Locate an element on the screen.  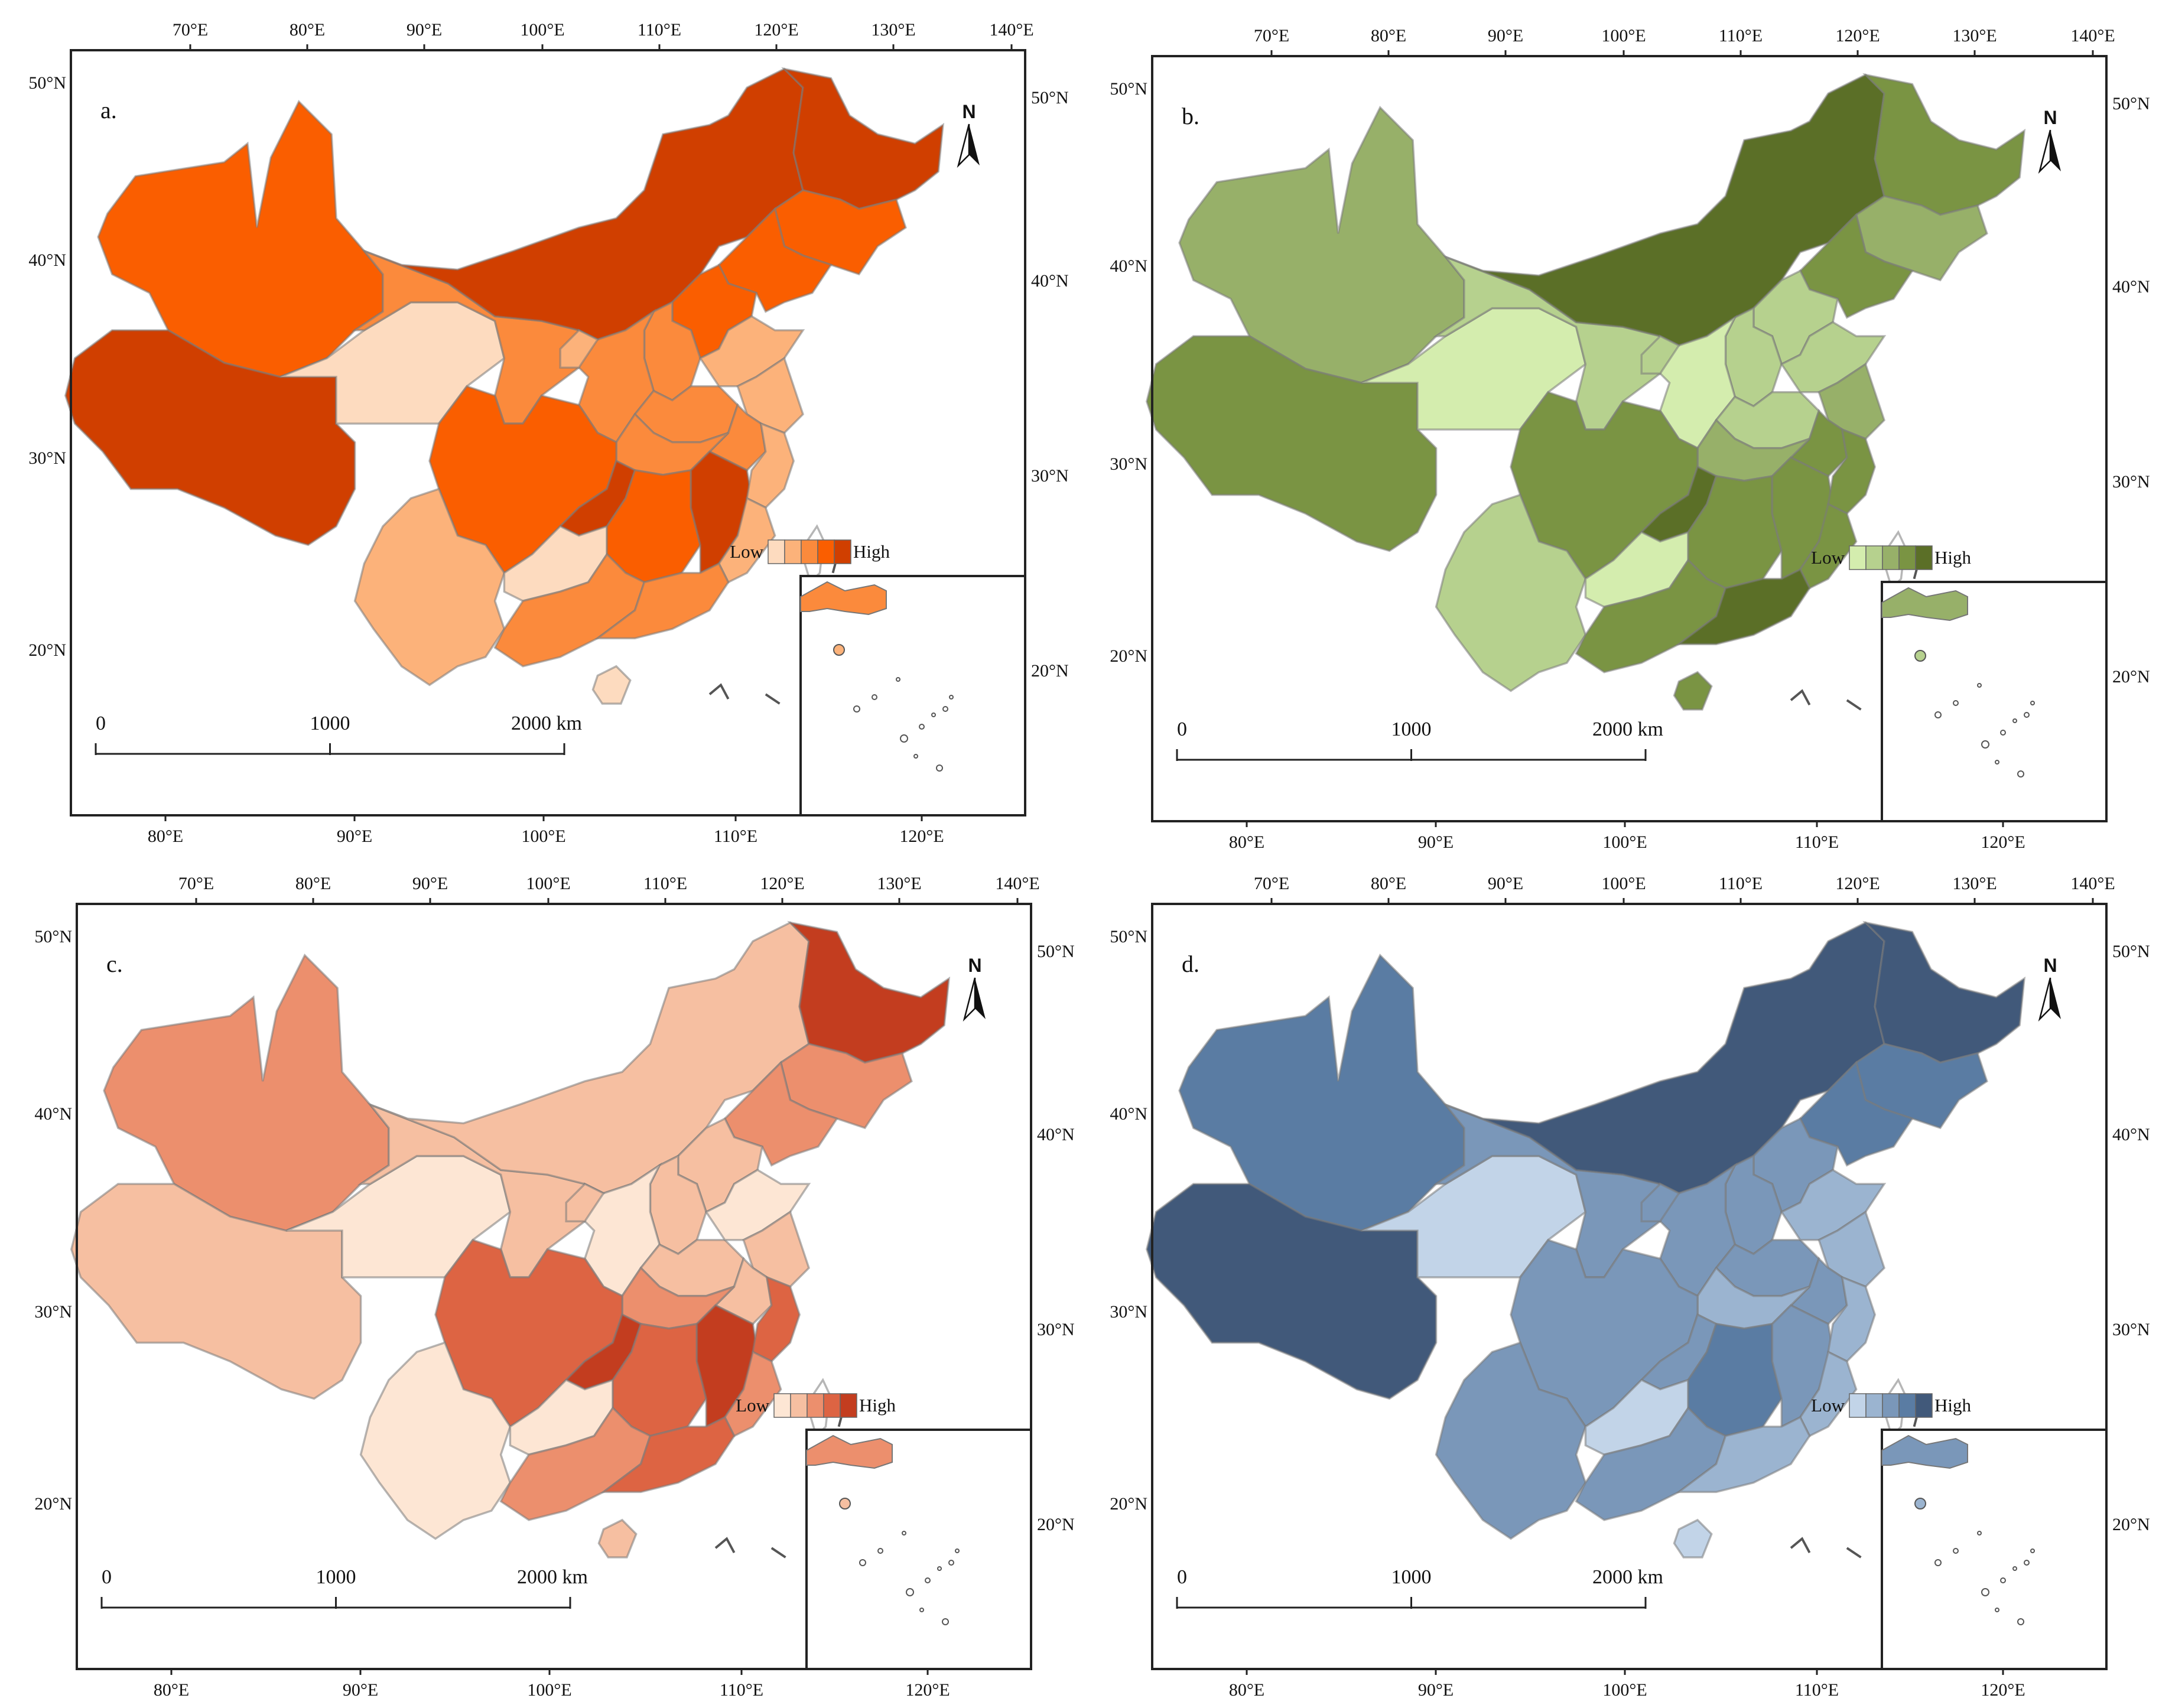
province-heilongjiang is located at coordinates (869, 992).